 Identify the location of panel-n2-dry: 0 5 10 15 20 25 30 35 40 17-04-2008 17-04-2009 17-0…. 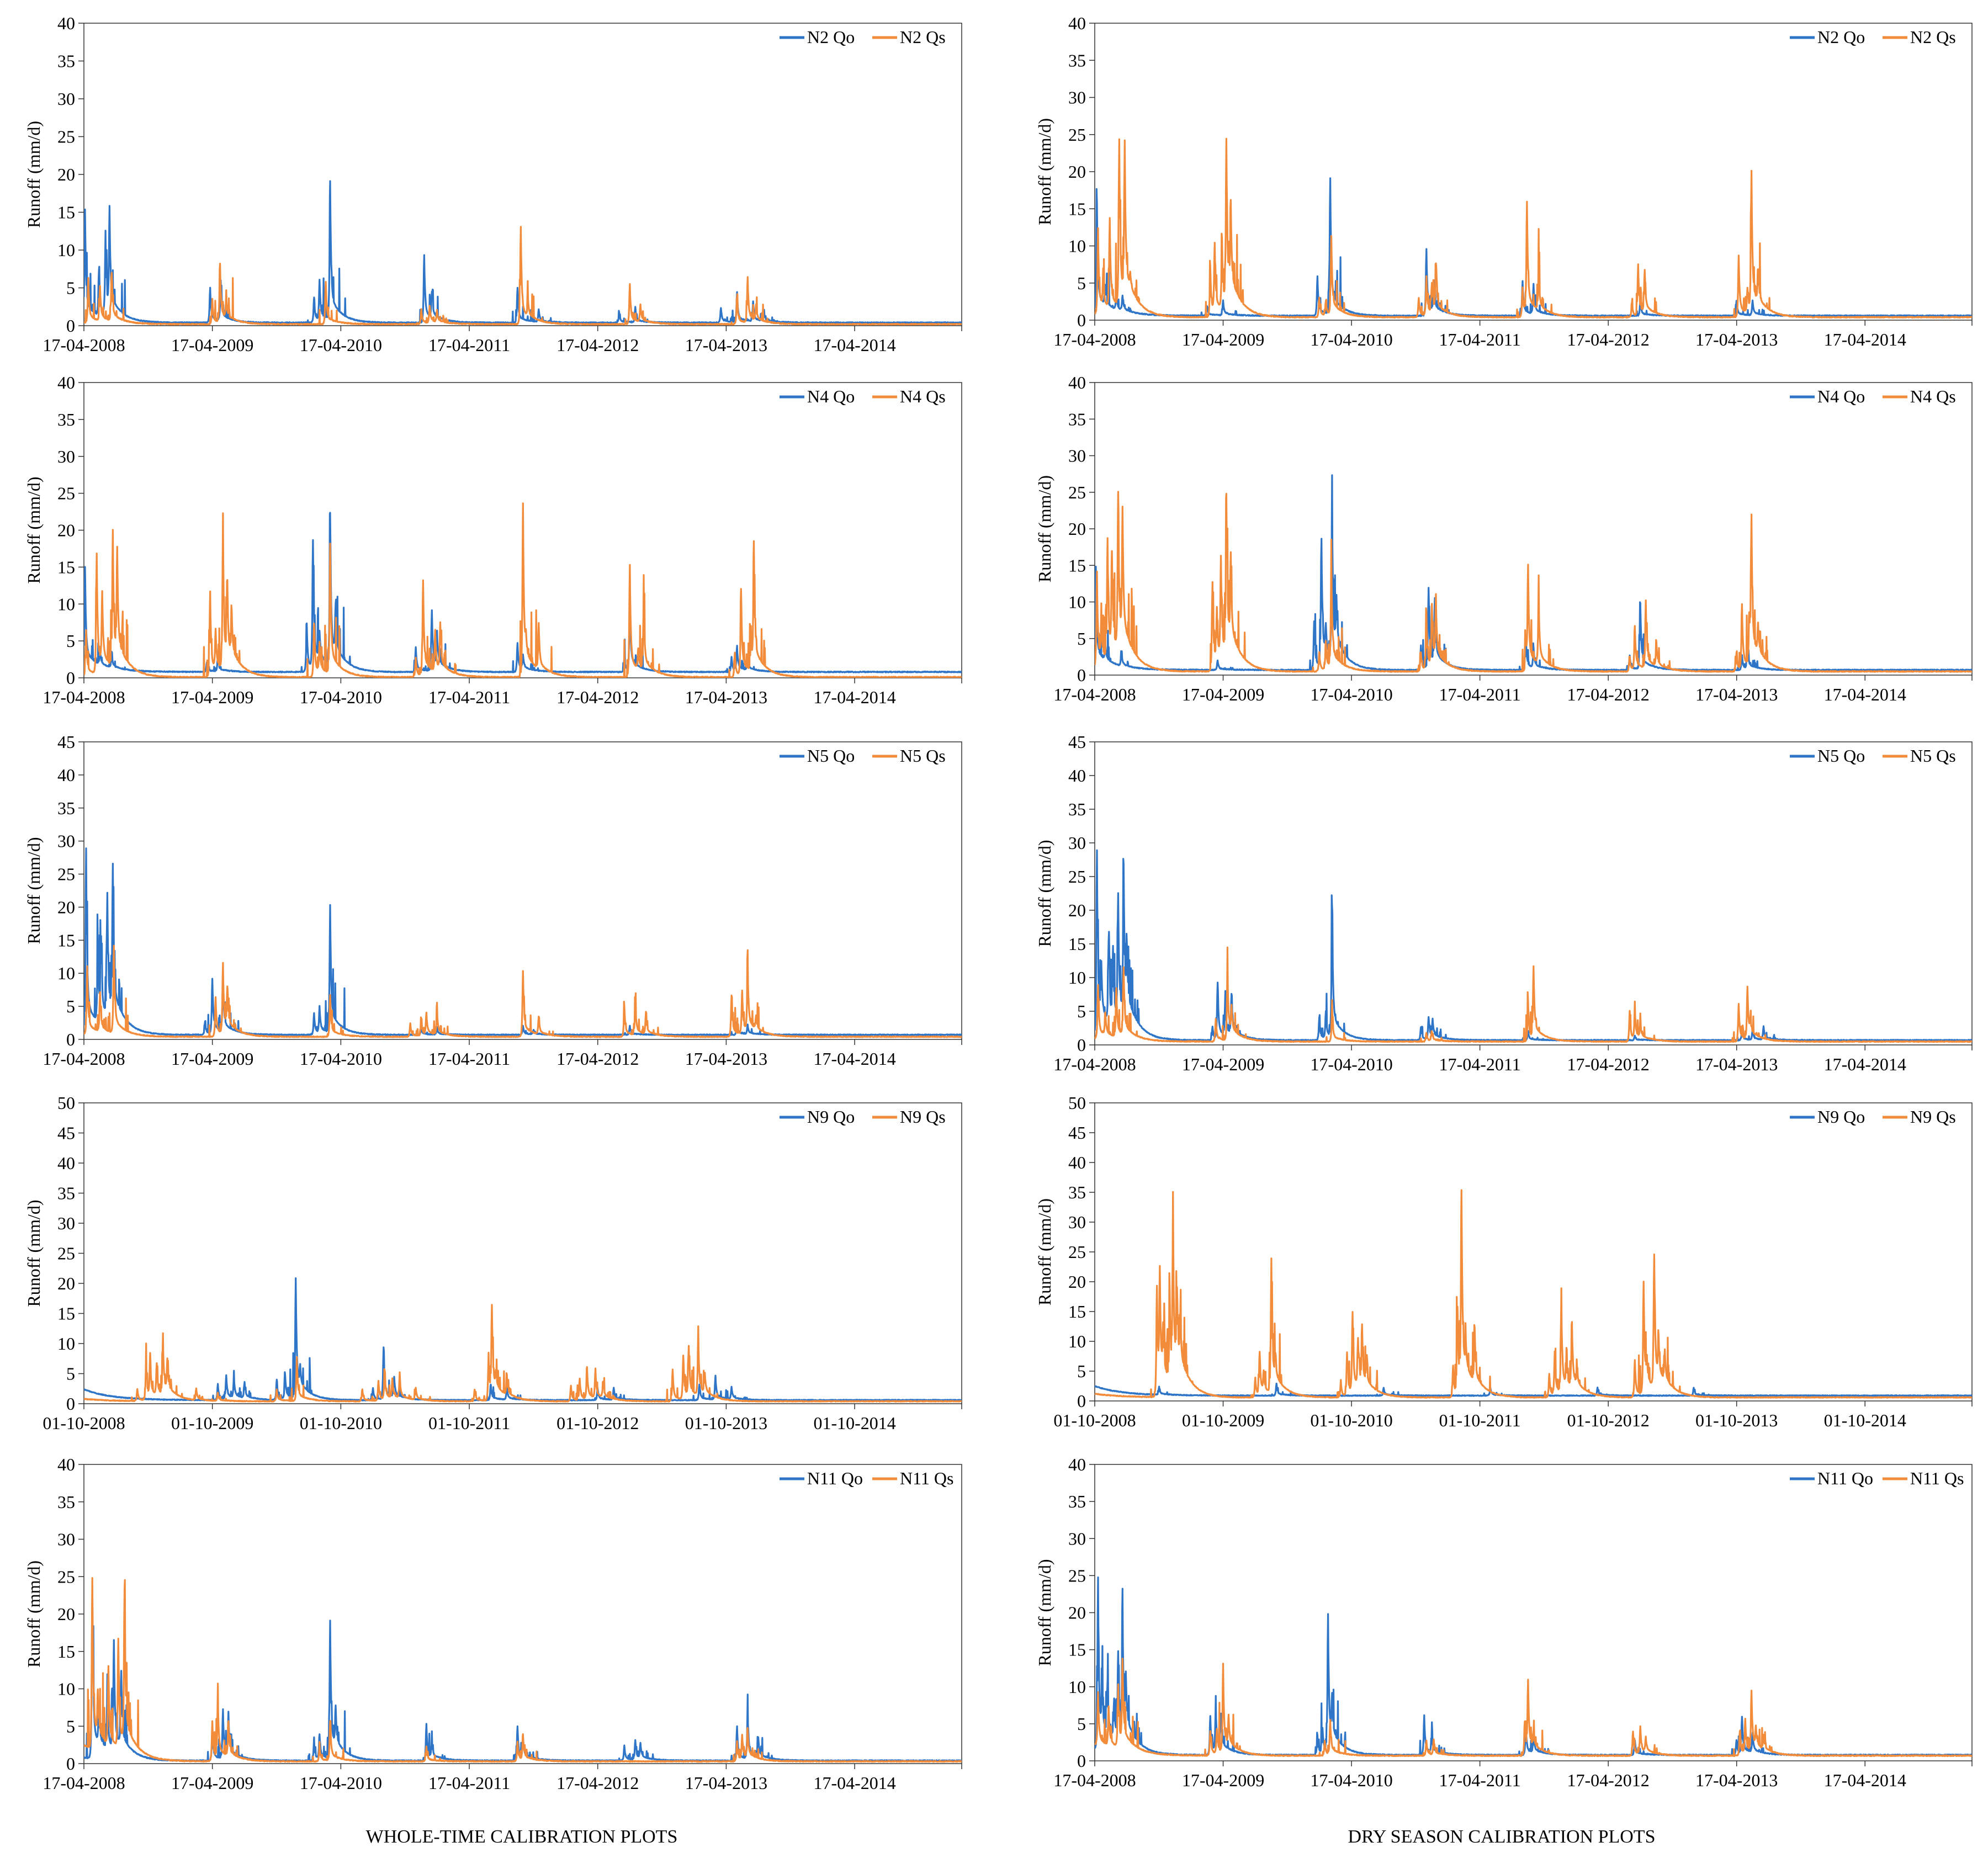
(1504, 181).